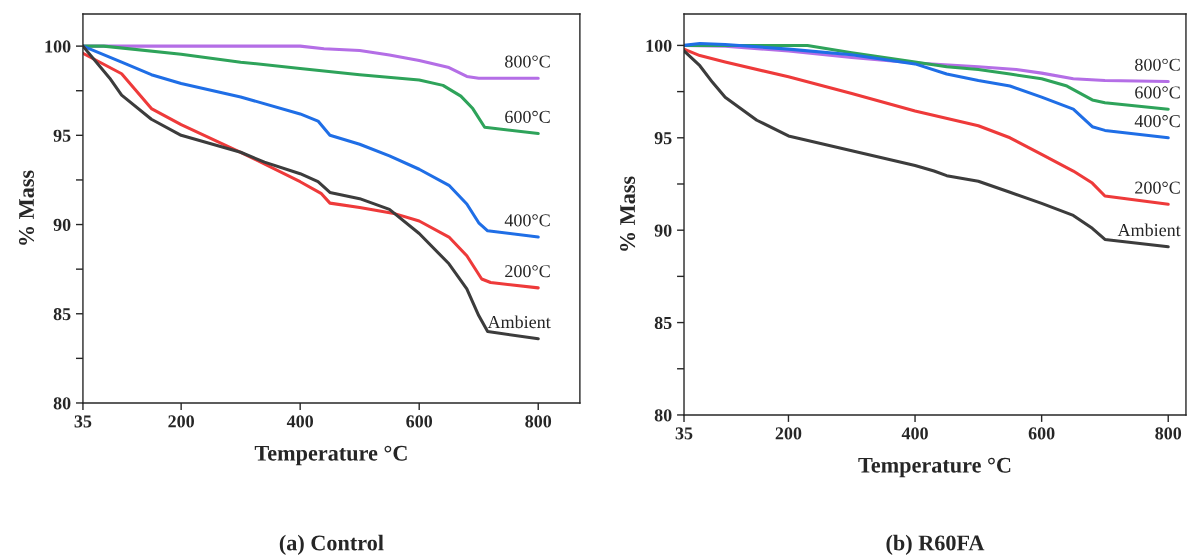 The image size is (1190, 560). Describe the element at coordinates (331, 544) in the screenshot. I see `text: (a) Control` at that location.